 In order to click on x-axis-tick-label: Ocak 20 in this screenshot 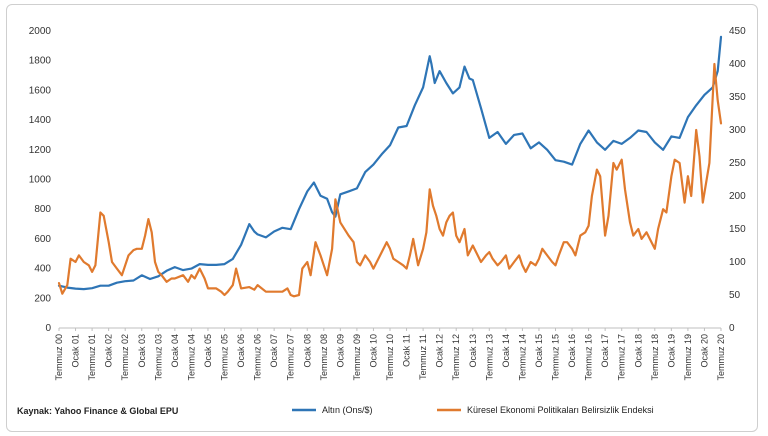, I will do `click(704, 351)`.